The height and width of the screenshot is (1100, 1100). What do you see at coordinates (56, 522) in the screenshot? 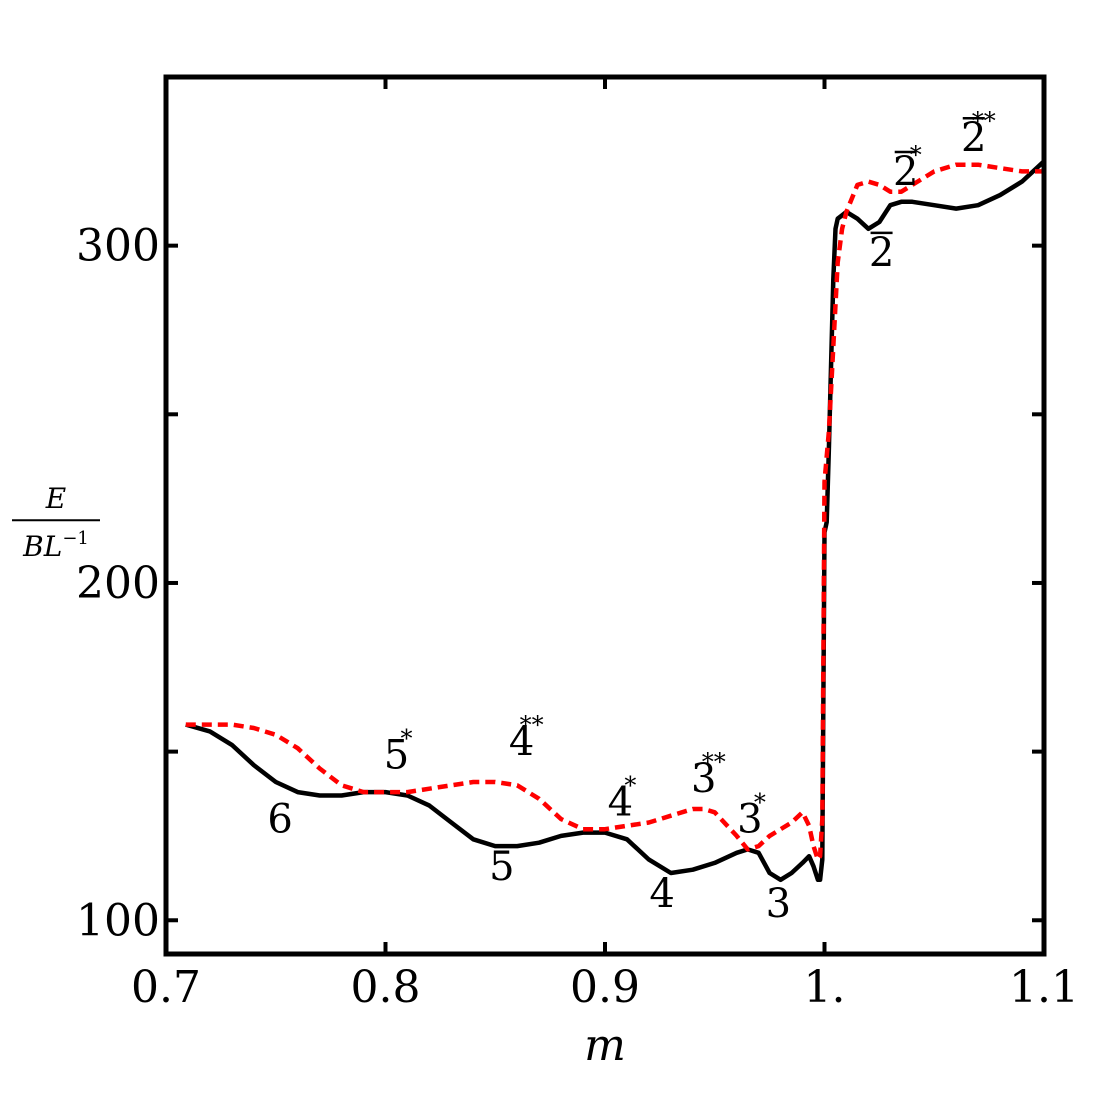
I see `y-axis-label: E BL−1` at bounding box center [56, 522].